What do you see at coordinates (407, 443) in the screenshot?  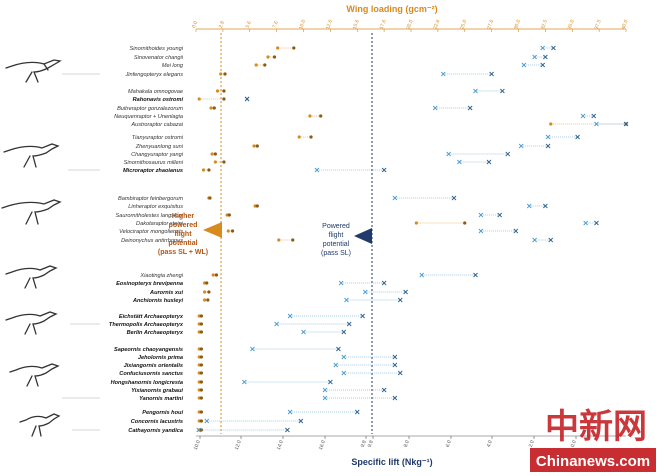 I see `bottom-tick-label: 8.0` at bounding box center [407, 443].